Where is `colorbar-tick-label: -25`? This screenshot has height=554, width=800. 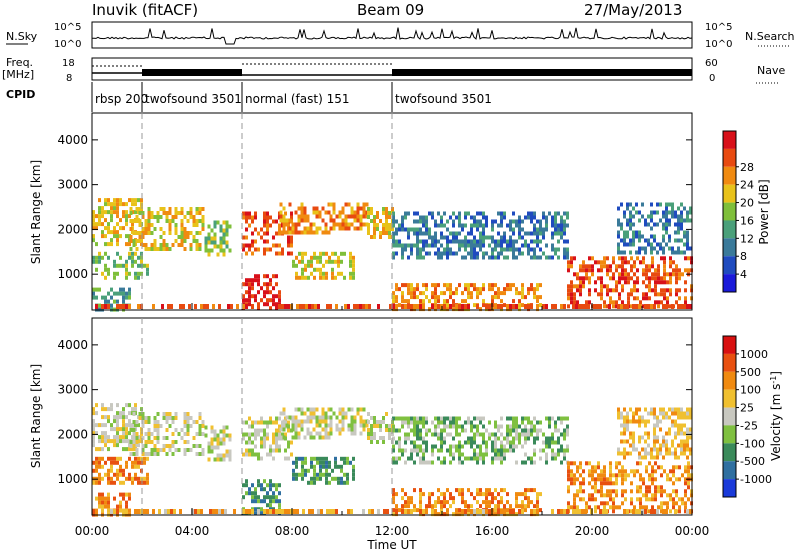
colorbar-tick-label: -25 is located at coordinates (749, 425).